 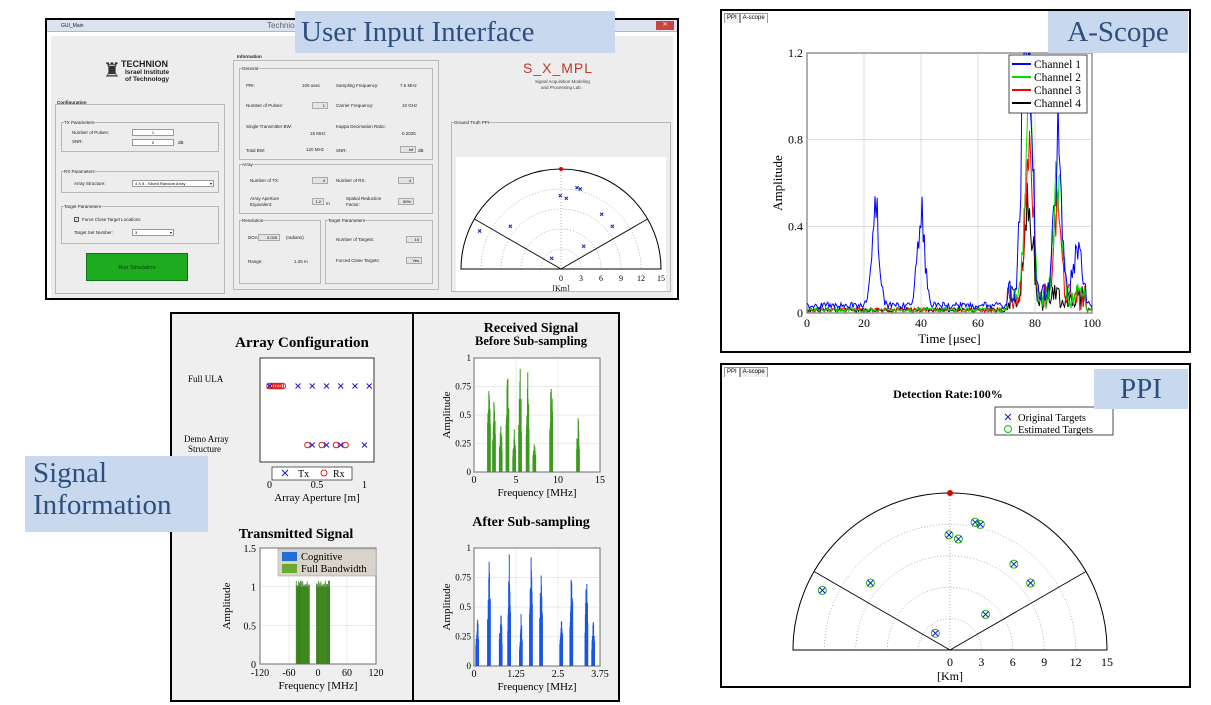 I want to click on callout-signal-line1: Signal, so click(x=70, y=473).